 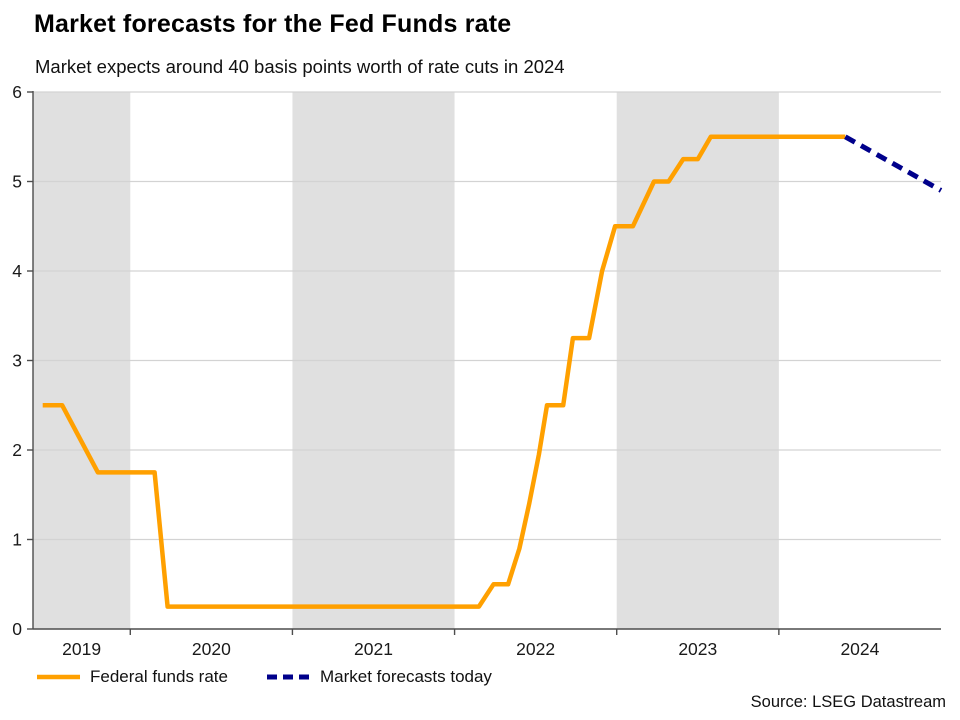 What do you see at coordinates (288, 677) in the screenshot?
I see `dashed-line-swatch-icon` at bounding box center [288, 677].